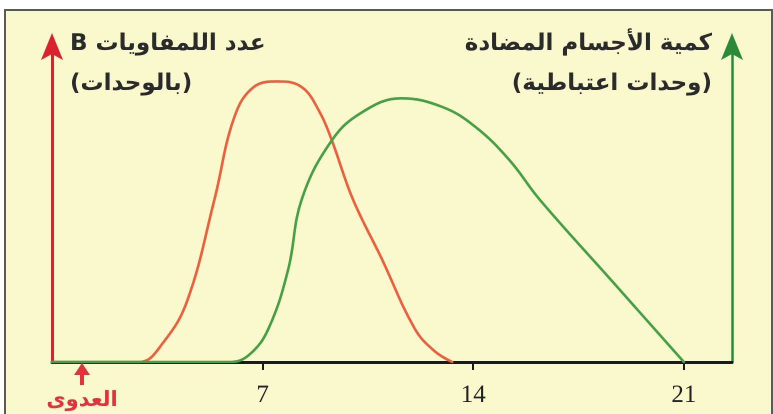 The width and height of the screenshot is (773, 414). Describe the element at coordinates (168, 63) in the screenshot. I see `y-axis-title: عدد اللمفاويات B (بالوحدات)` at that location.